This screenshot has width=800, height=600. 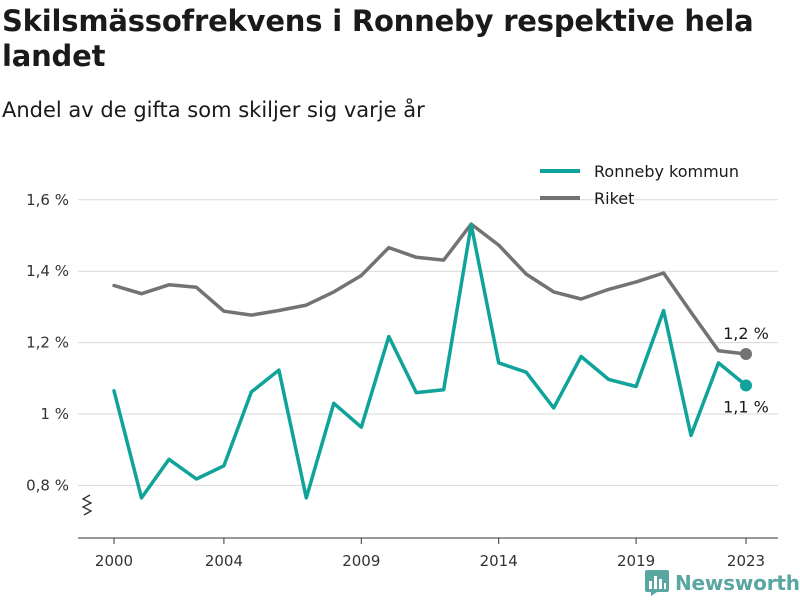 What do you see at coordinates (614, 198) in the screenshot?
I see `legend-label: Riket` at bounding box center [614, 198].